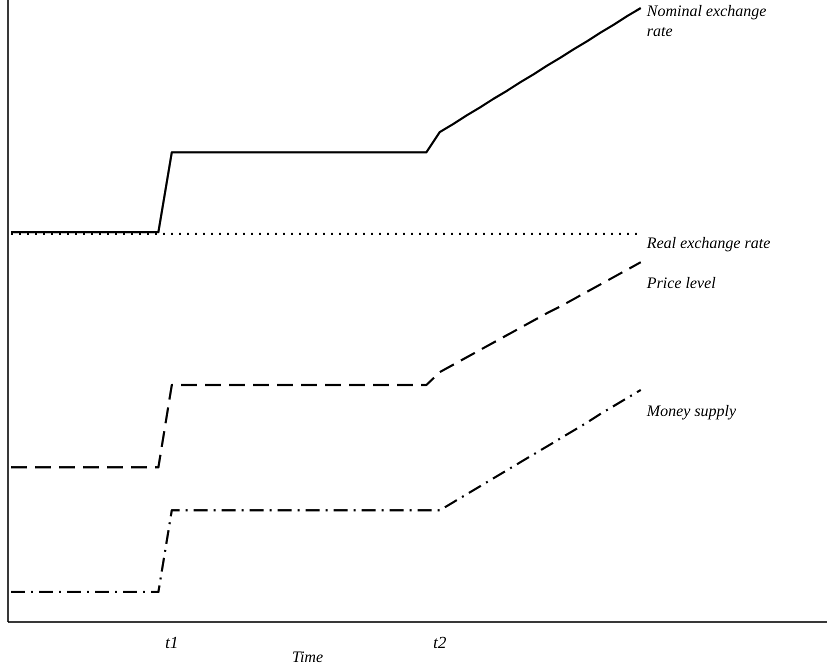 This screenshot has height=668, width=827. What do you see at coordinates (706, 21) in the screenshot?
I see `series-label: Nominal exchange rate` at bounding box center [706, 21].